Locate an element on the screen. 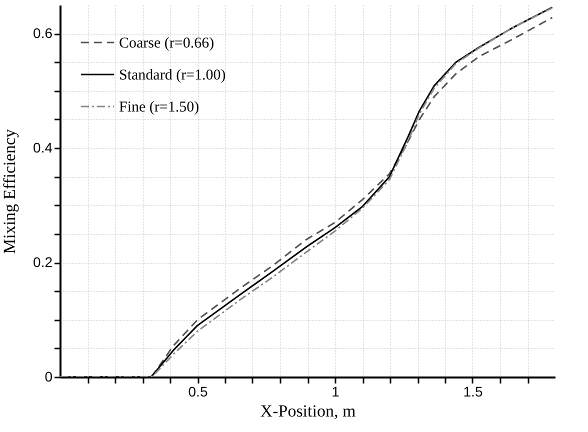 This screenshot has width=588, height=432. y-axis-title: Mixing Efficiency is located at coordinates (10, 191).